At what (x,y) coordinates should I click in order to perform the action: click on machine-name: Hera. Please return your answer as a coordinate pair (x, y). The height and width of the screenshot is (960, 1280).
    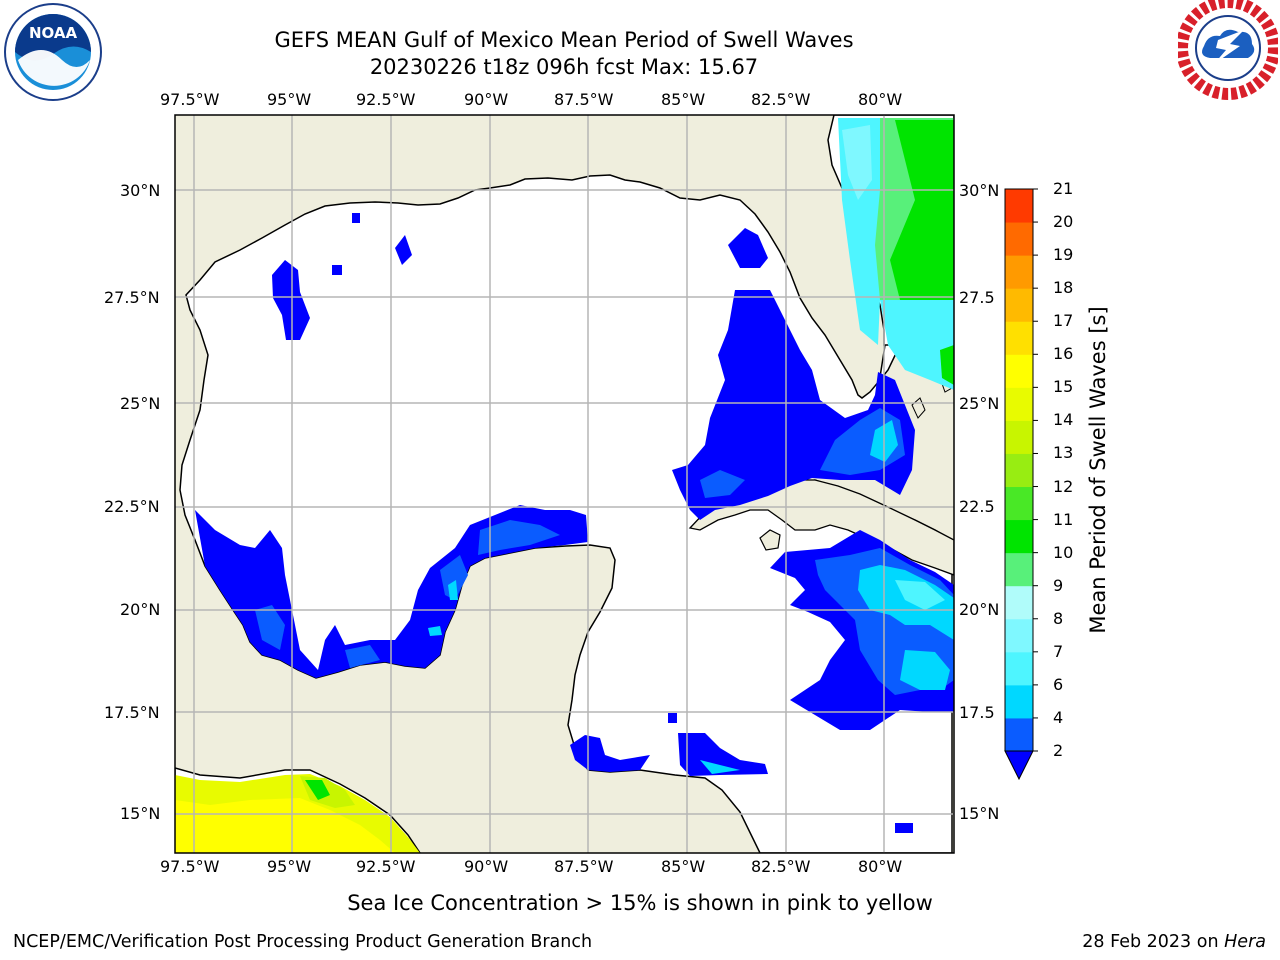
    Looking at the image, I should click on (1245, 942).